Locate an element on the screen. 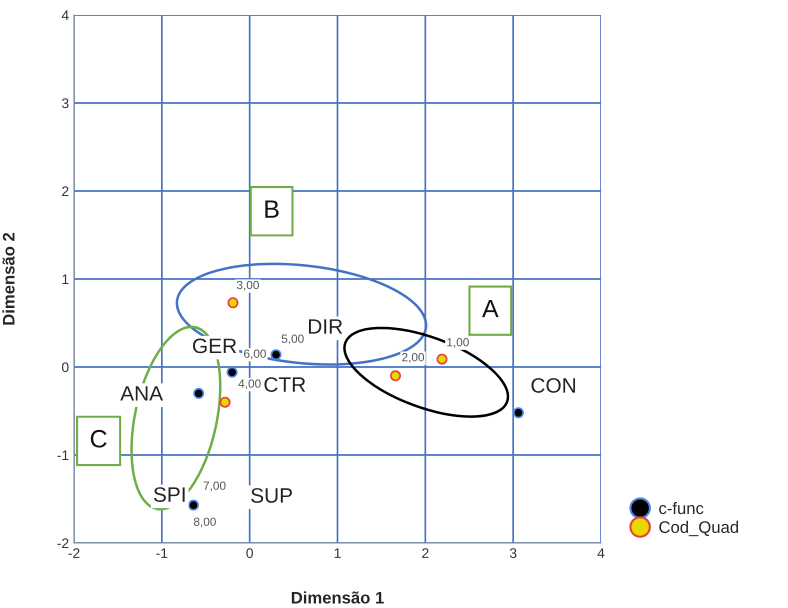  annotation: 6,00 is located at coordinates (255, 354).